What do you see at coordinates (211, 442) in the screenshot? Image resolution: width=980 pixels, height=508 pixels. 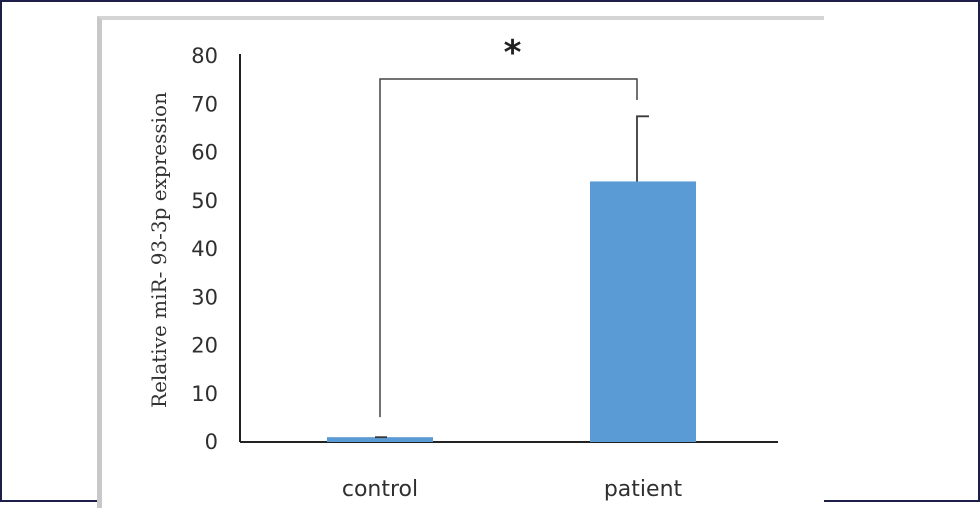 I see `y-tick-label: 0` at bounding box center [211, 442].